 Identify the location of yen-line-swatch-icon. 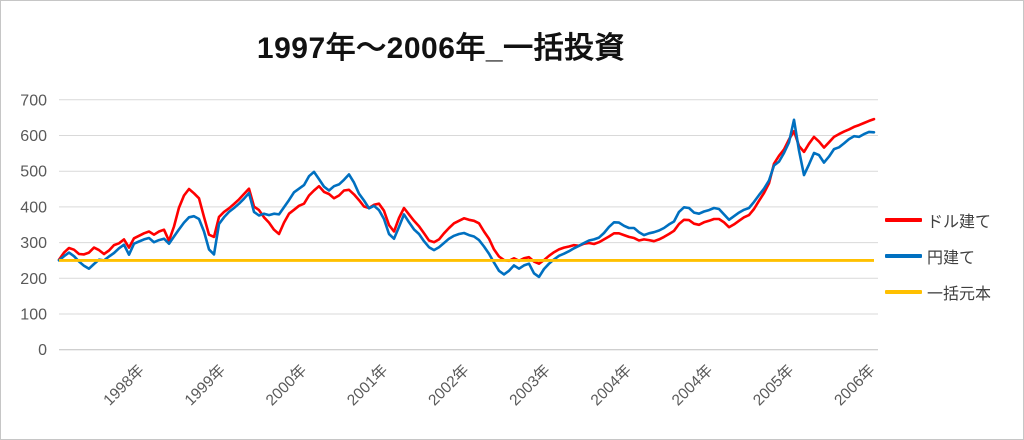
(903, 255).